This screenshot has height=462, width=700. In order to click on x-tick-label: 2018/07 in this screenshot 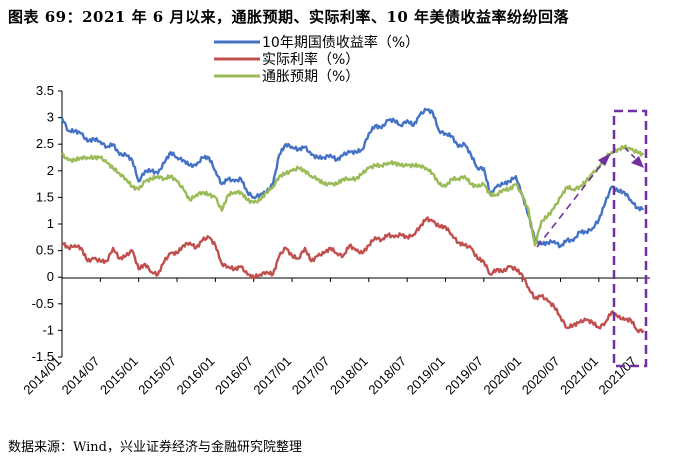, I will do `click(387, 376)`.